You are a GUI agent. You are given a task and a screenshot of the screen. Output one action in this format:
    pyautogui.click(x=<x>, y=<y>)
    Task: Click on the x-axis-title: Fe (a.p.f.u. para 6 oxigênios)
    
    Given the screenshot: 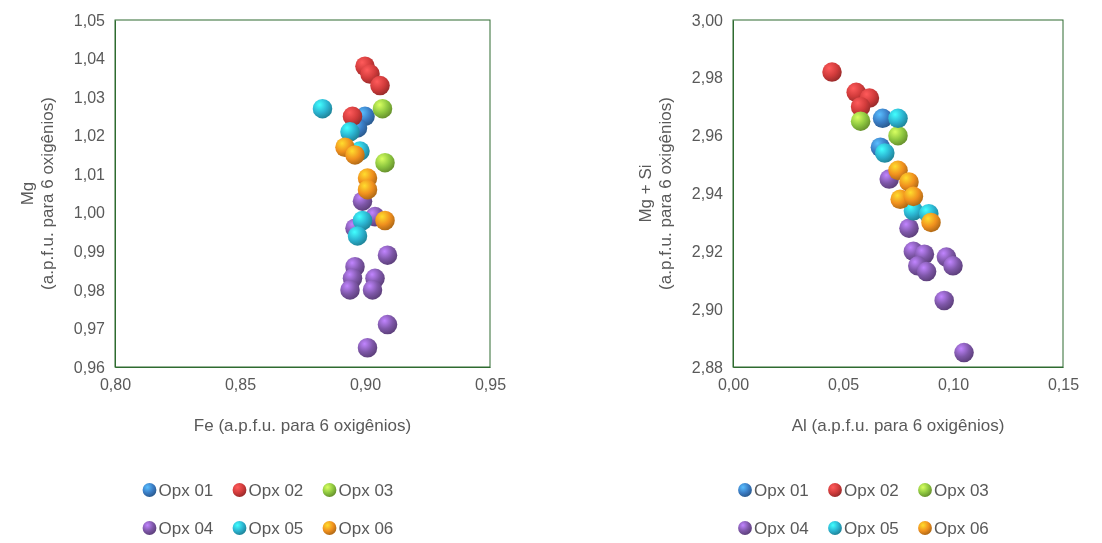 What is the action you would take?
    pyautogui.click(x=302, y=425)
    